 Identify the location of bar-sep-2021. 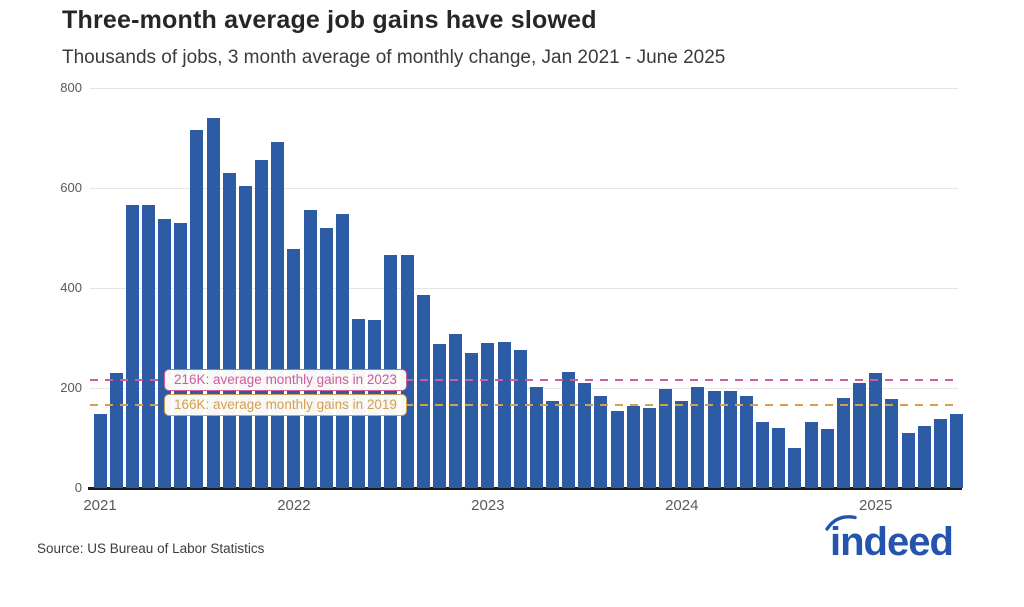
(229, 330).